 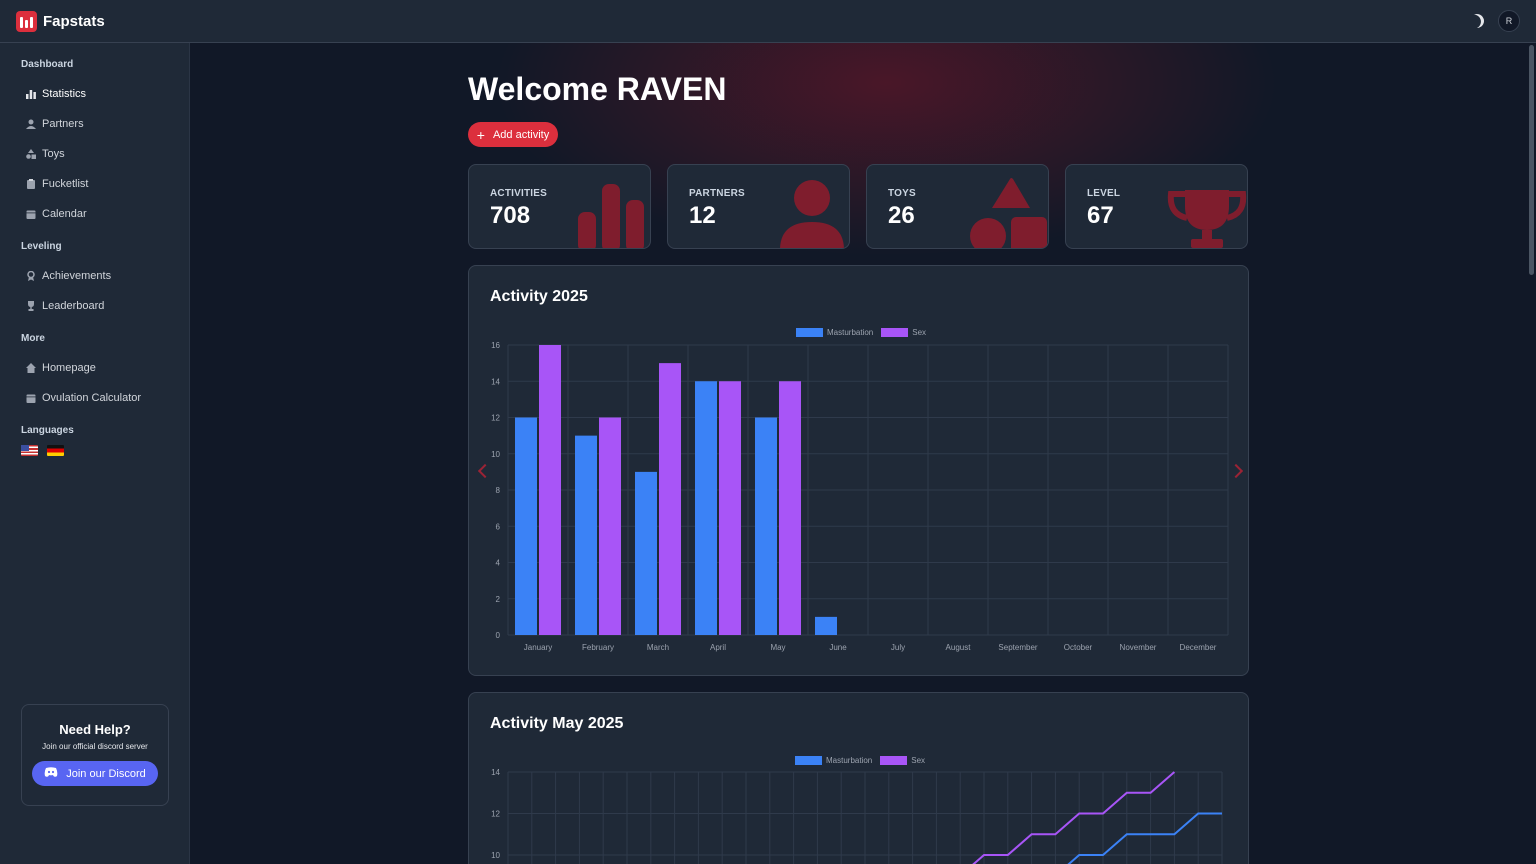 I want to click on help-subtitle: Join our official discord server, so click(x=95, y=746).